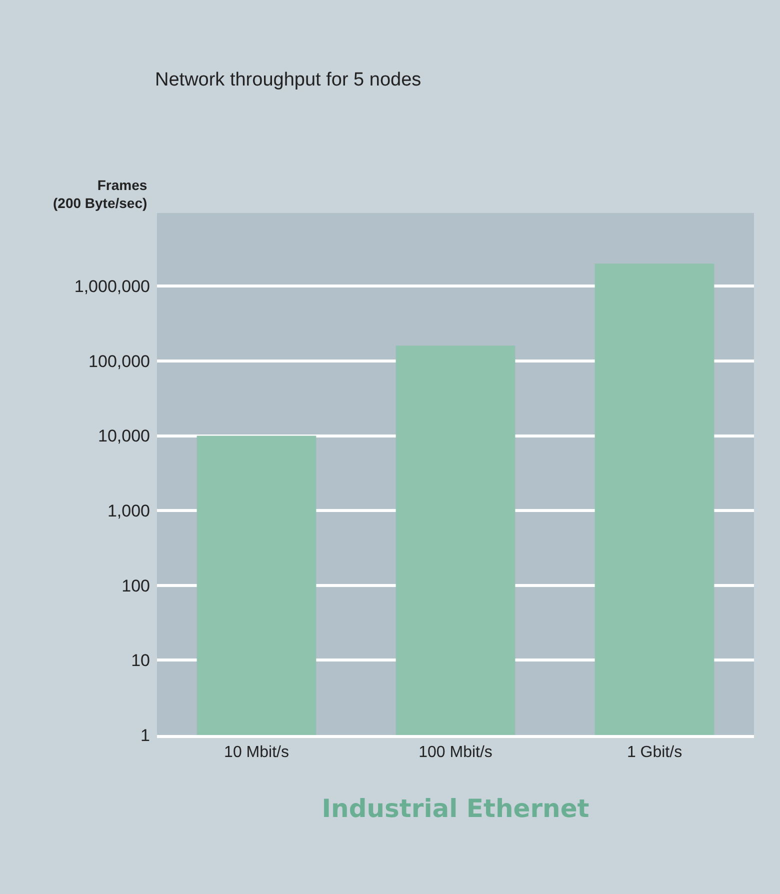 The image size is (780, 894). Describe the element at coordinates (455, 753) in the screenshot. I see `x-tick-label: 100 Mbit/s` at that location.